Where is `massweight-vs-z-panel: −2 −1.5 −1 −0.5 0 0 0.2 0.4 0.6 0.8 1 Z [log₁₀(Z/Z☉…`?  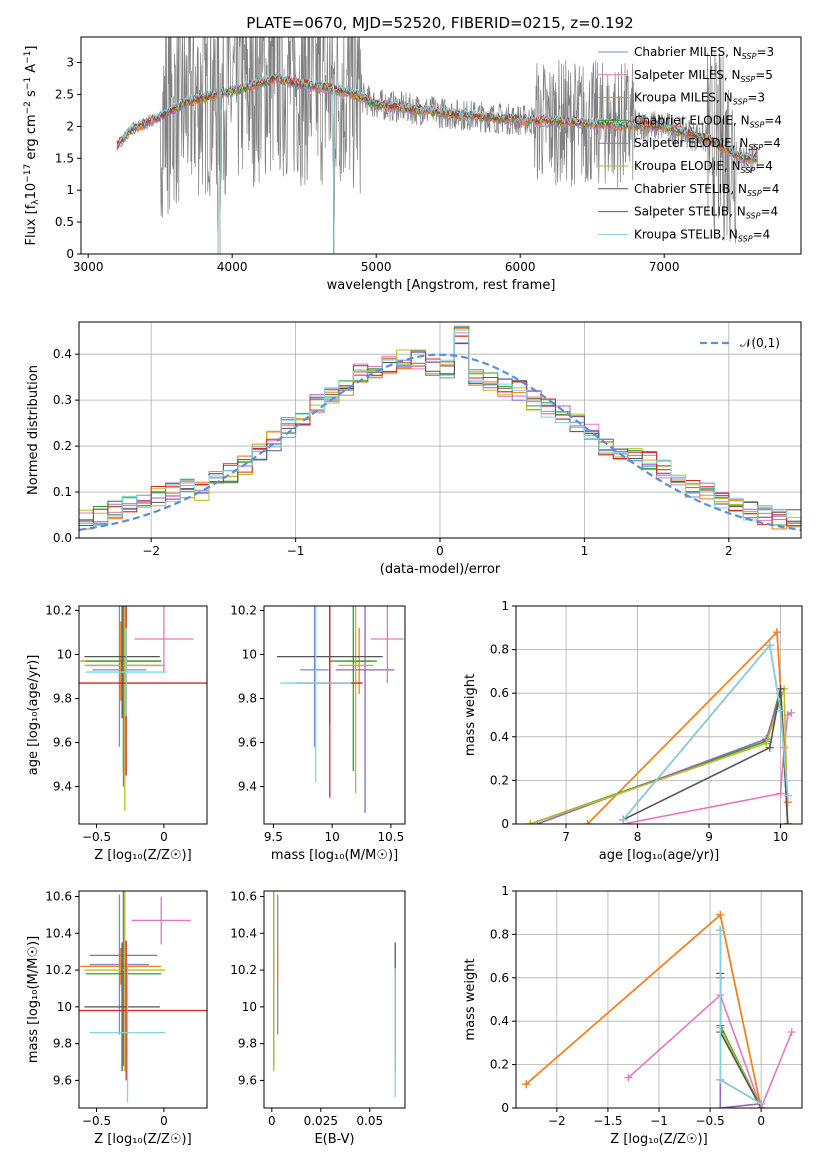
massweight-vs-z-panel: −2 −1.5 −1 −0.5 0 0 0.2 0.4 0.6 0.8 1 Z [log₁₀(Z/Z☉… is located at coordinates (633, 1015).